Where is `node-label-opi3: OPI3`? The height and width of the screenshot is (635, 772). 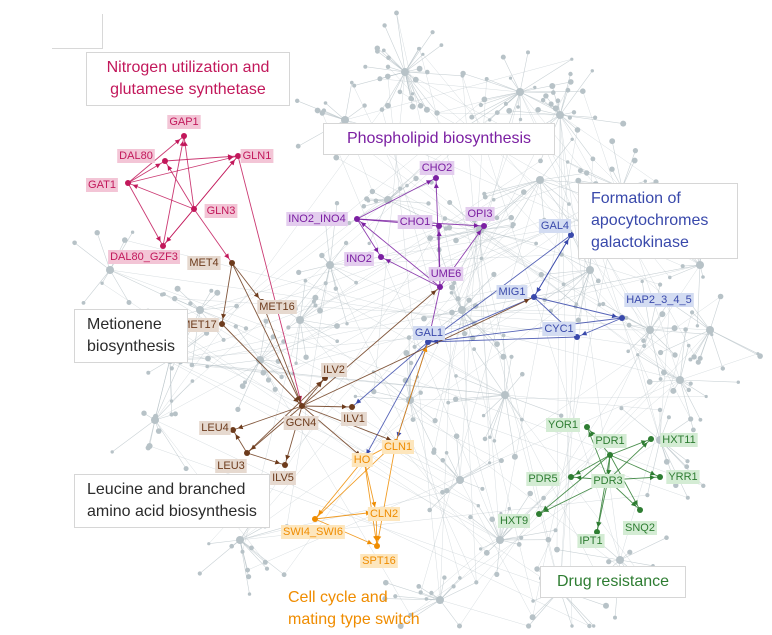 node-label-opi3: OPI3 is located at coordinates (480, 214).